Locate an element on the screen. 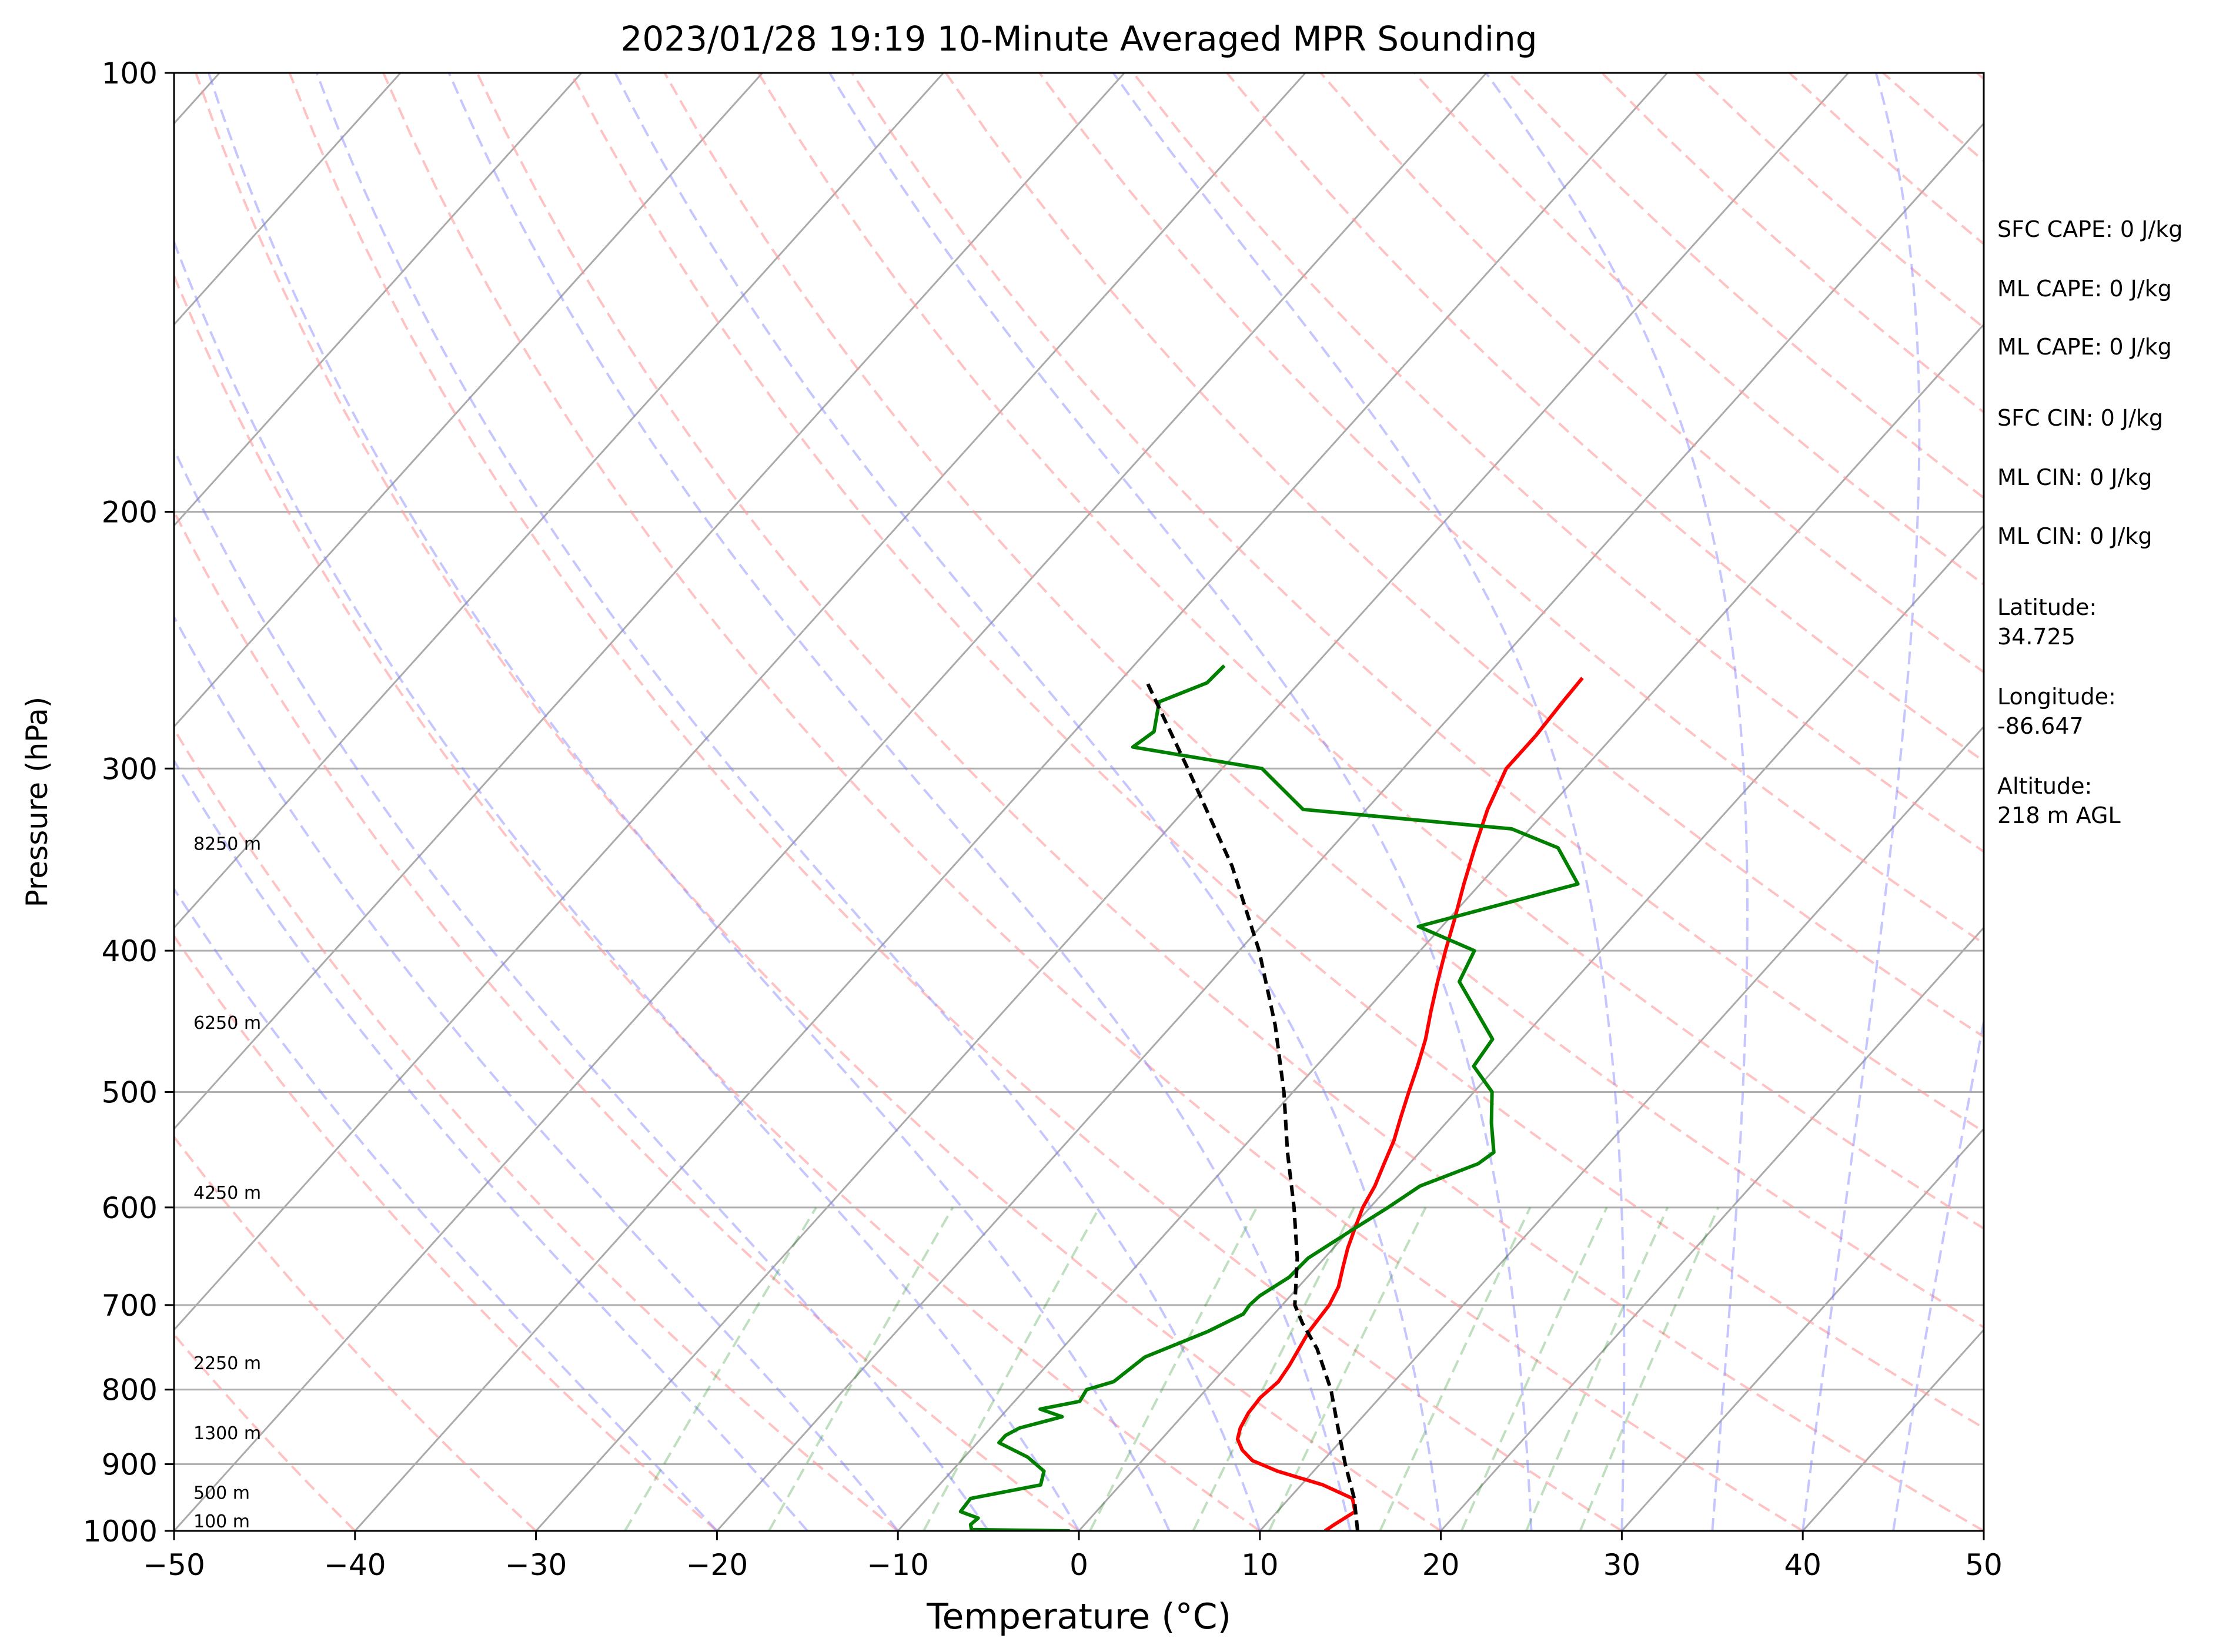 This screenshot has height=1652, width=2226. y-tick-label: 100 is located at coordinates (130, 74).